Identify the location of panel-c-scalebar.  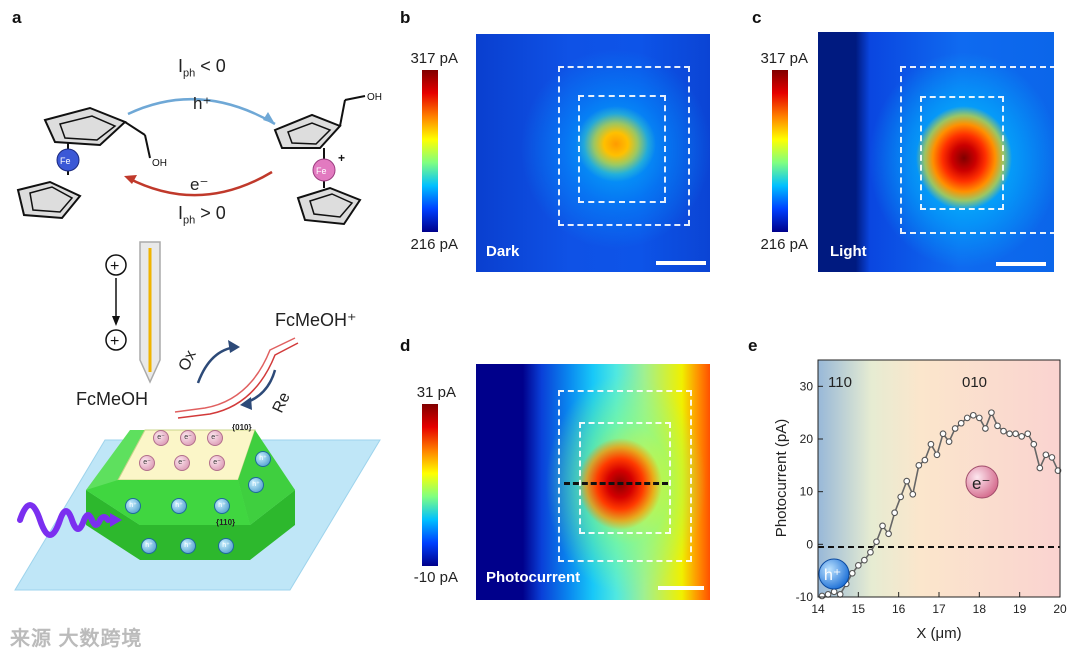
(1021, 264).